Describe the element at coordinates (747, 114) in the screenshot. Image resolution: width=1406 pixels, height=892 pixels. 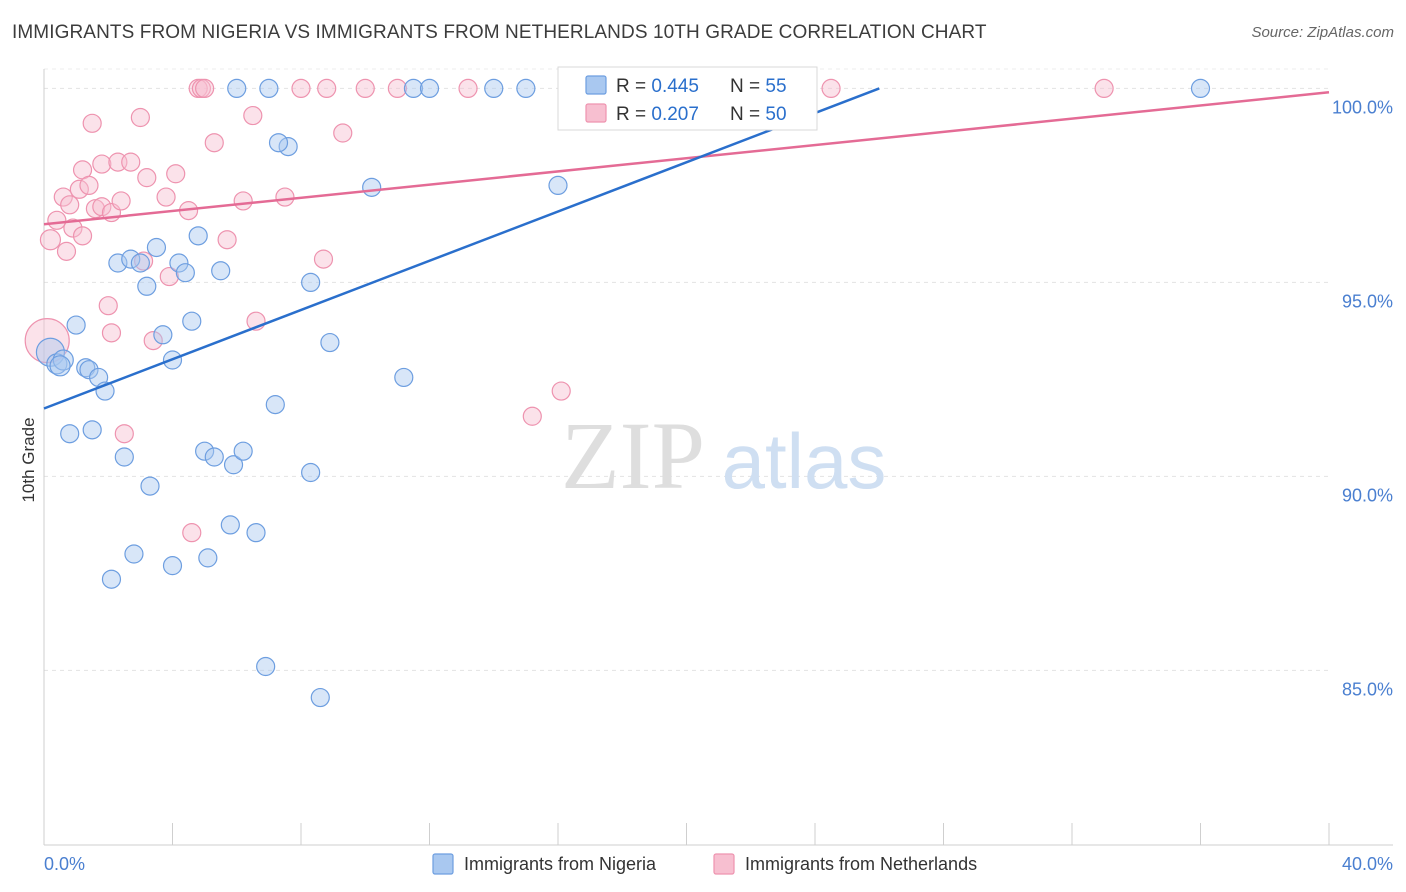
I see `legend-n-label-netherlands: N =` at that location.